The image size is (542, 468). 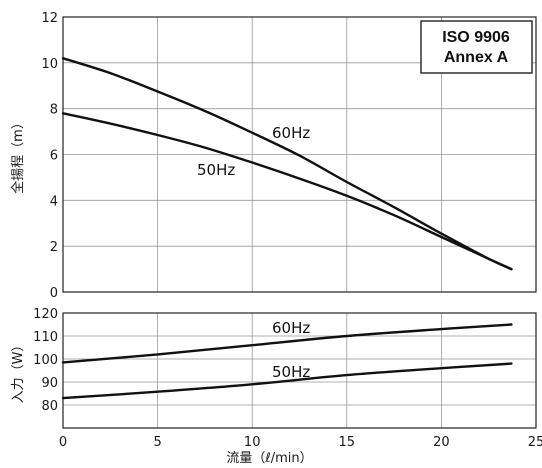 I want to click on badge-frame, so click(x=476, y=47).